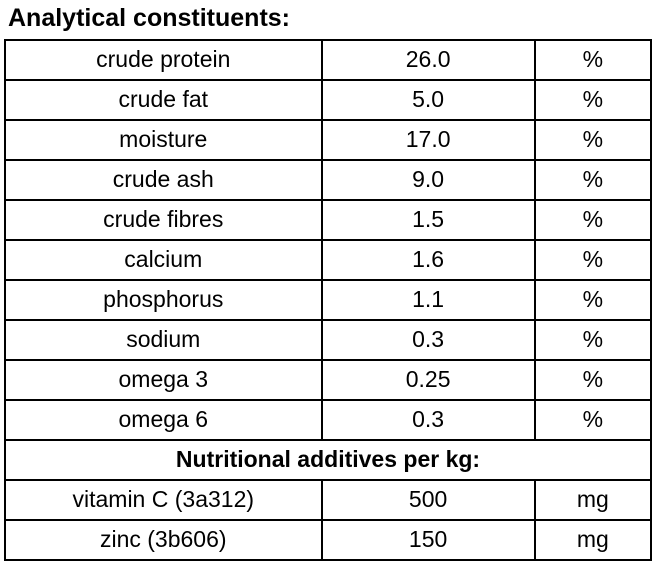 This screenshot has height=574, width=656. Describe the element at coordinates (163, 219) in the screenshot. I see `constituent-name: crude fibres` at that location.